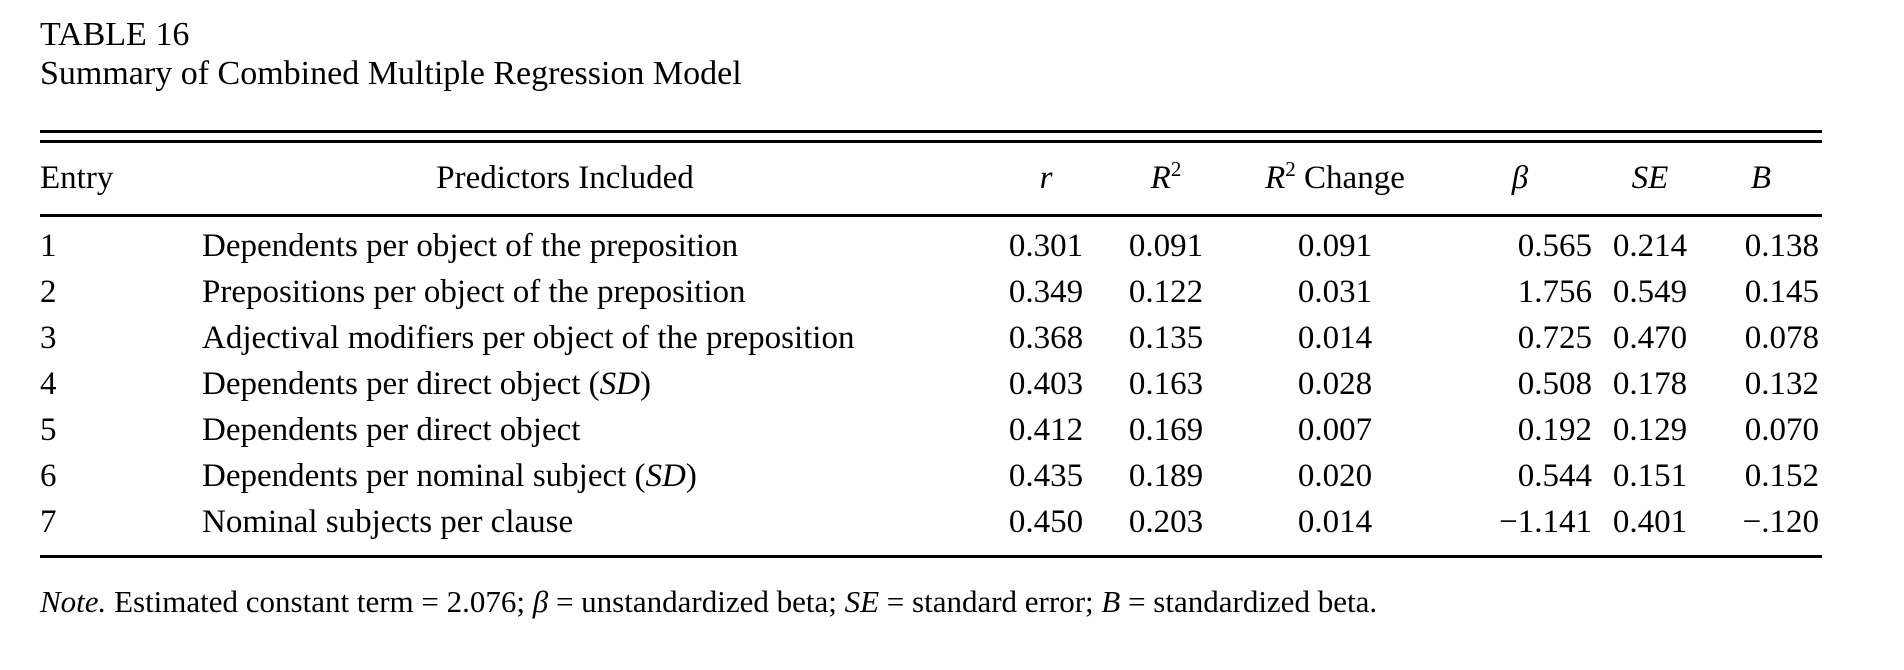  Describe the element at coordinates (1335, 291) in the screenshot. I see `cell-r-squared-change: 0.031` at that location.